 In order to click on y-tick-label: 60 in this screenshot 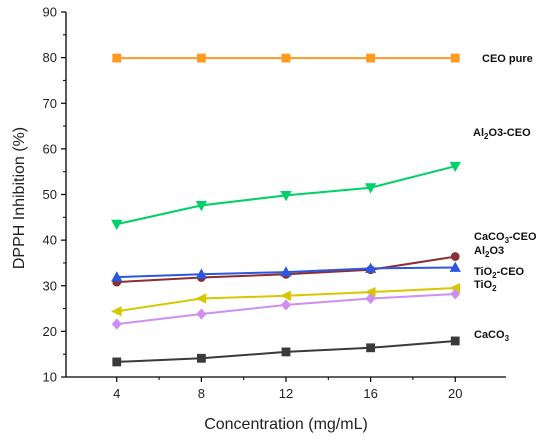, I will do `click(50, 148)`.